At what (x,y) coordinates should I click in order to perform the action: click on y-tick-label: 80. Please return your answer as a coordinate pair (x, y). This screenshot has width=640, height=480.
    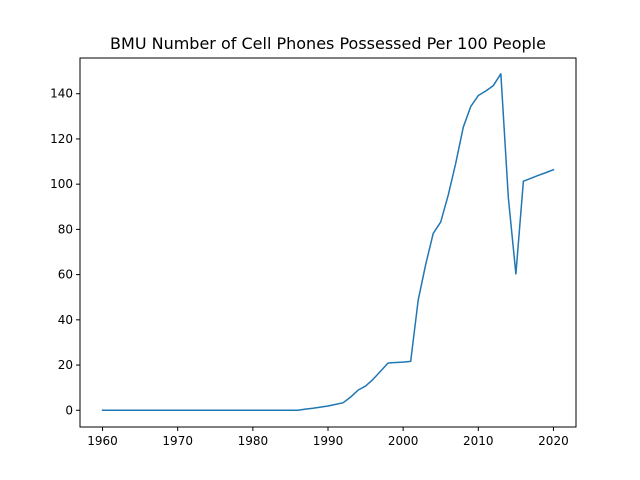
    Looking at the image, I should click on (65, 229).